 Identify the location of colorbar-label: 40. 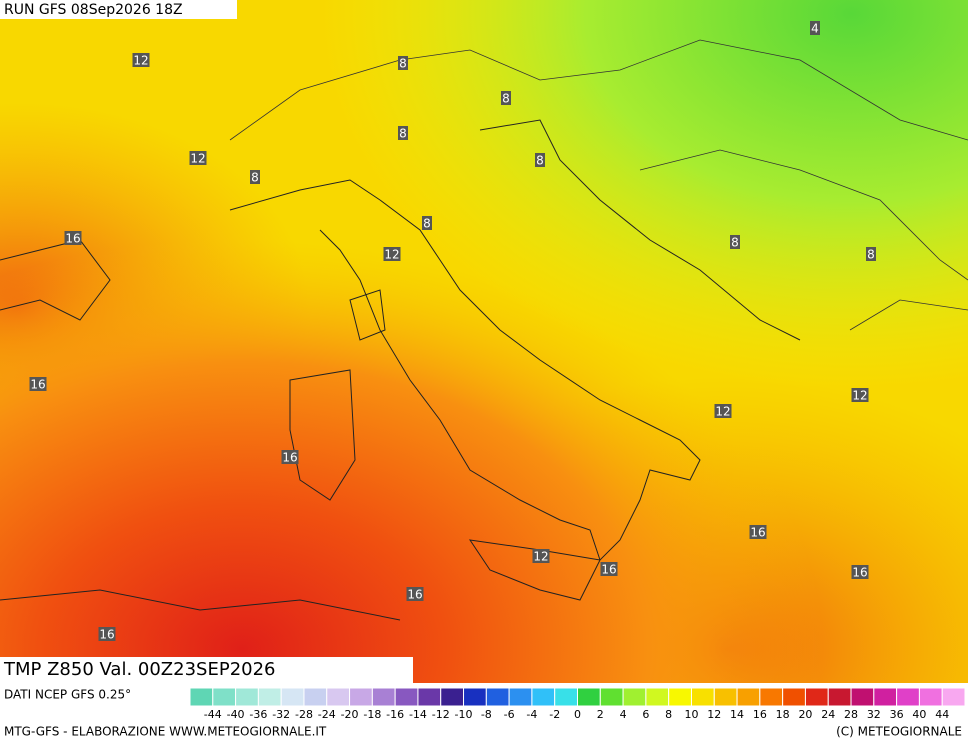
(919, 714).